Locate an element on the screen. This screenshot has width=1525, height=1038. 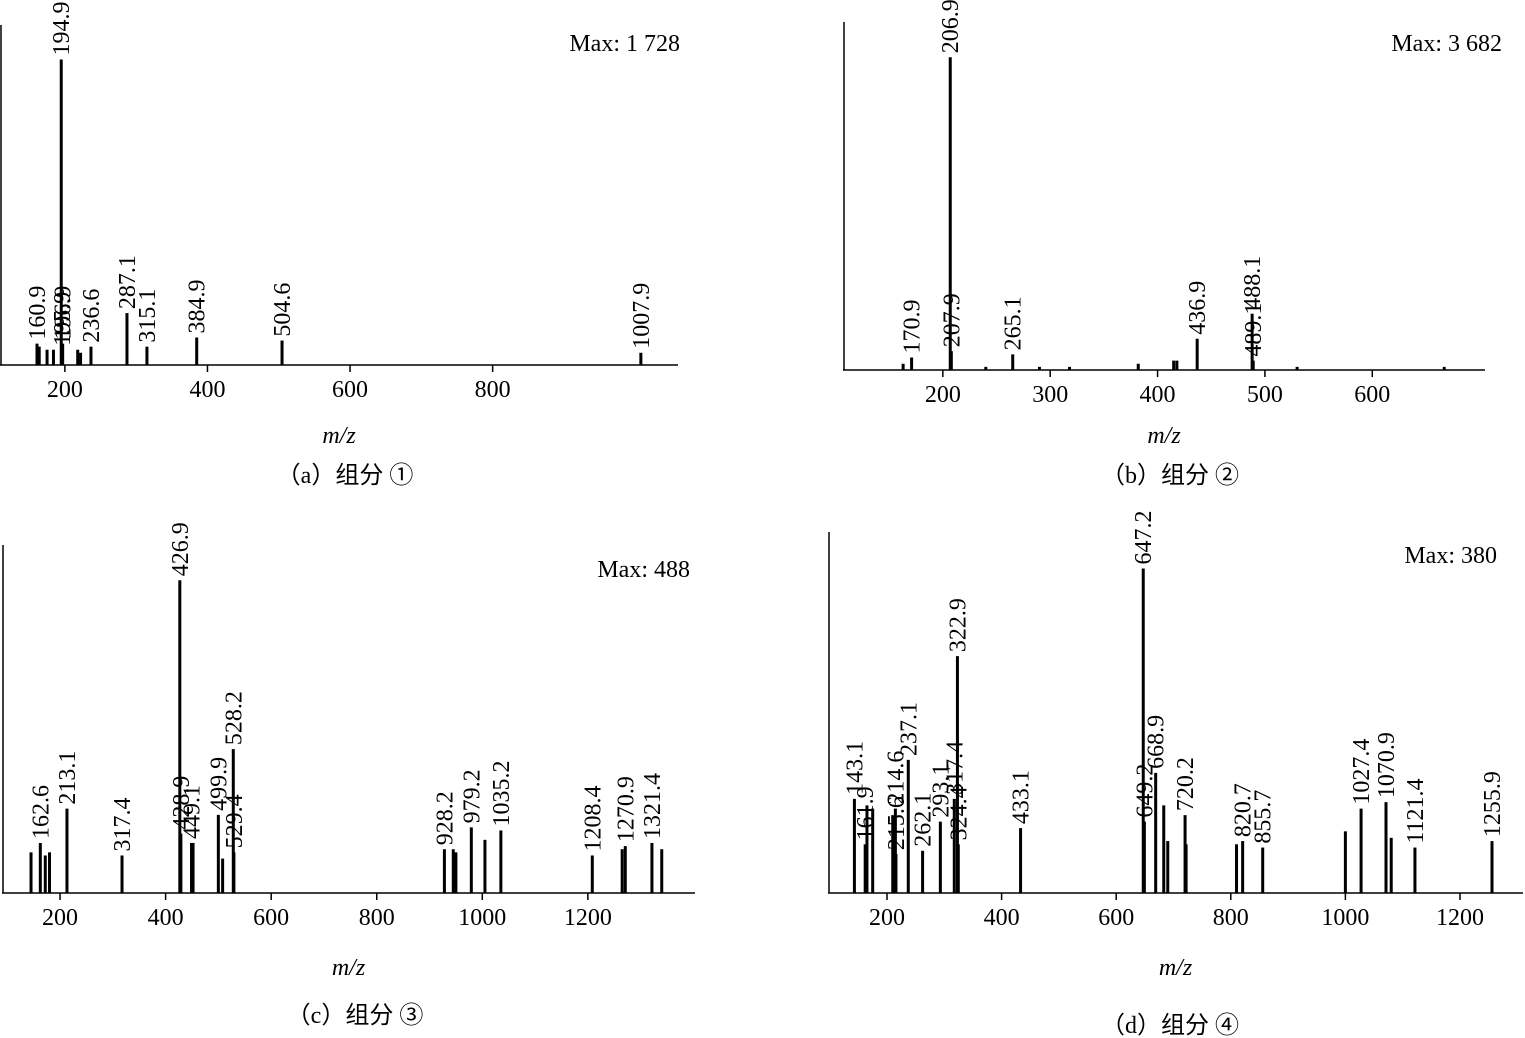
peak-label: 426.9 is located at coordinates (181, 549).